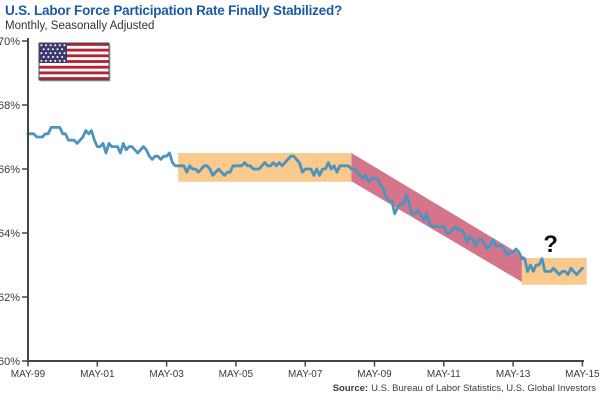  What do you see at coordinates (10, 298) in the screenshot?
I see `y-tick-label: 62%` at bounding box center [10, 298].